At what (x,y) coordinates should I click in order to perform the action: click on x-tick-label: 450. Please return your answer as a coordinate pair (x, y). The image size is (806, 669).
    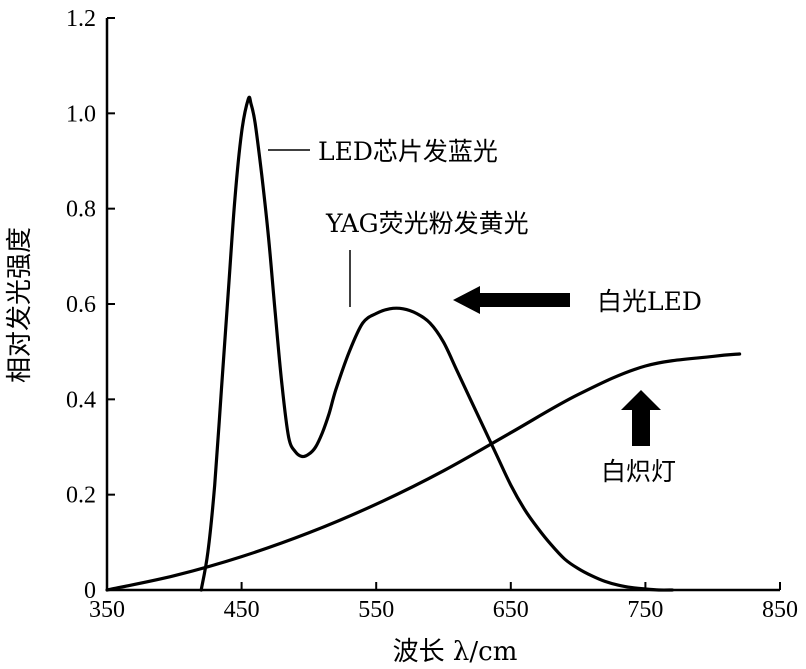
    Looking at the image, I should click on (242, 610).